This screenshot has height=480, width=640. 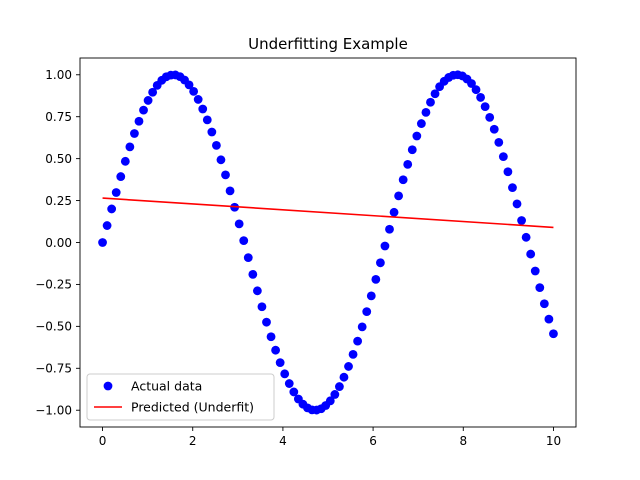 I want to click on y-axis: −1.00 −0.75 −0.50 −0.25 0.00 0.25 0.50 0.75 1.00, so click(x=57, y=243).